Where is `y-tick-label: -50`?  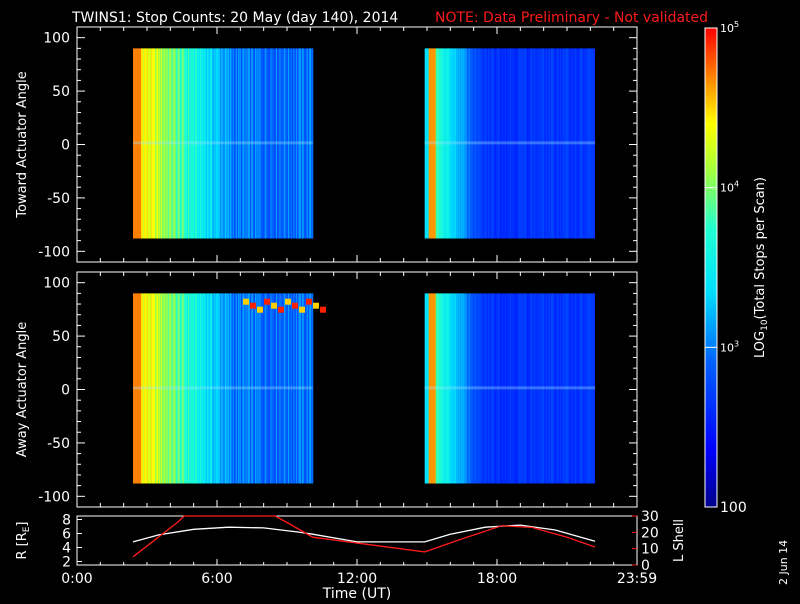 y-tick-label: -50 is located at coordinates (58, 199).